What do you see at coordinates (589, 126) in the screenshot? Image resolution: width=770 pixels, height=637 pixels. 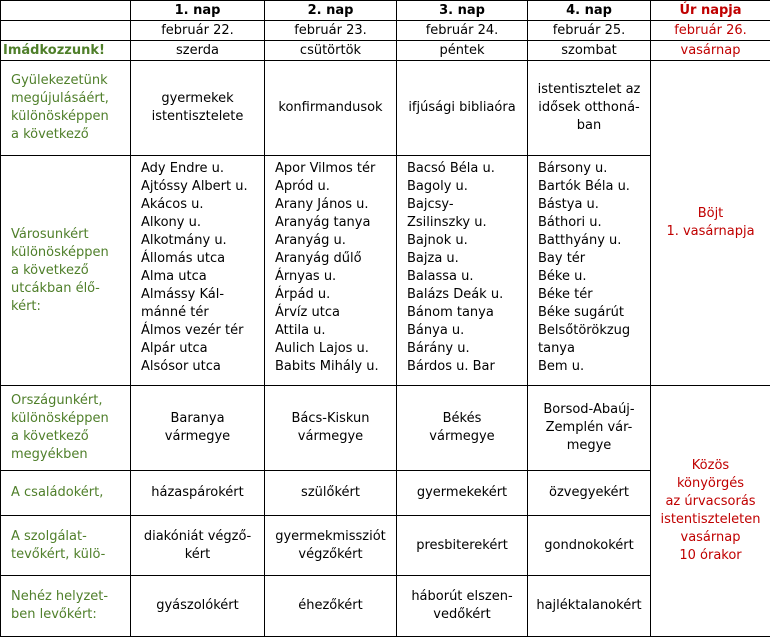 I see `cell-line: ban` at bounding box center [589, 126].